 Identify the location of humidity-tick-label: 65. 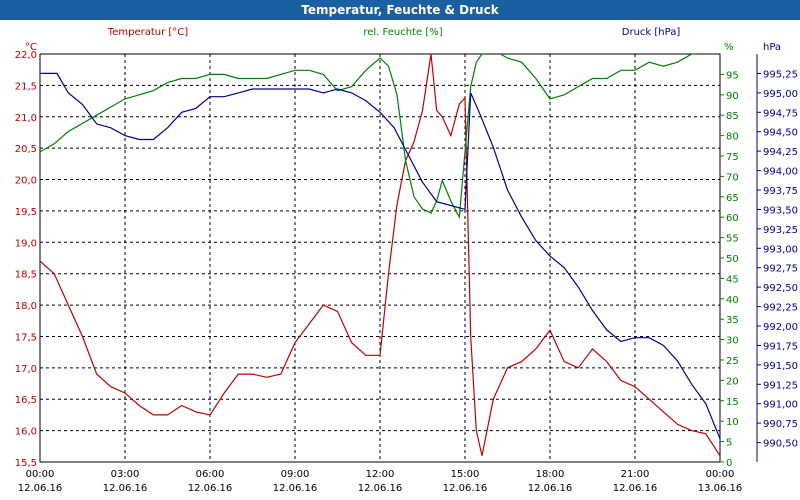
(732, 198).